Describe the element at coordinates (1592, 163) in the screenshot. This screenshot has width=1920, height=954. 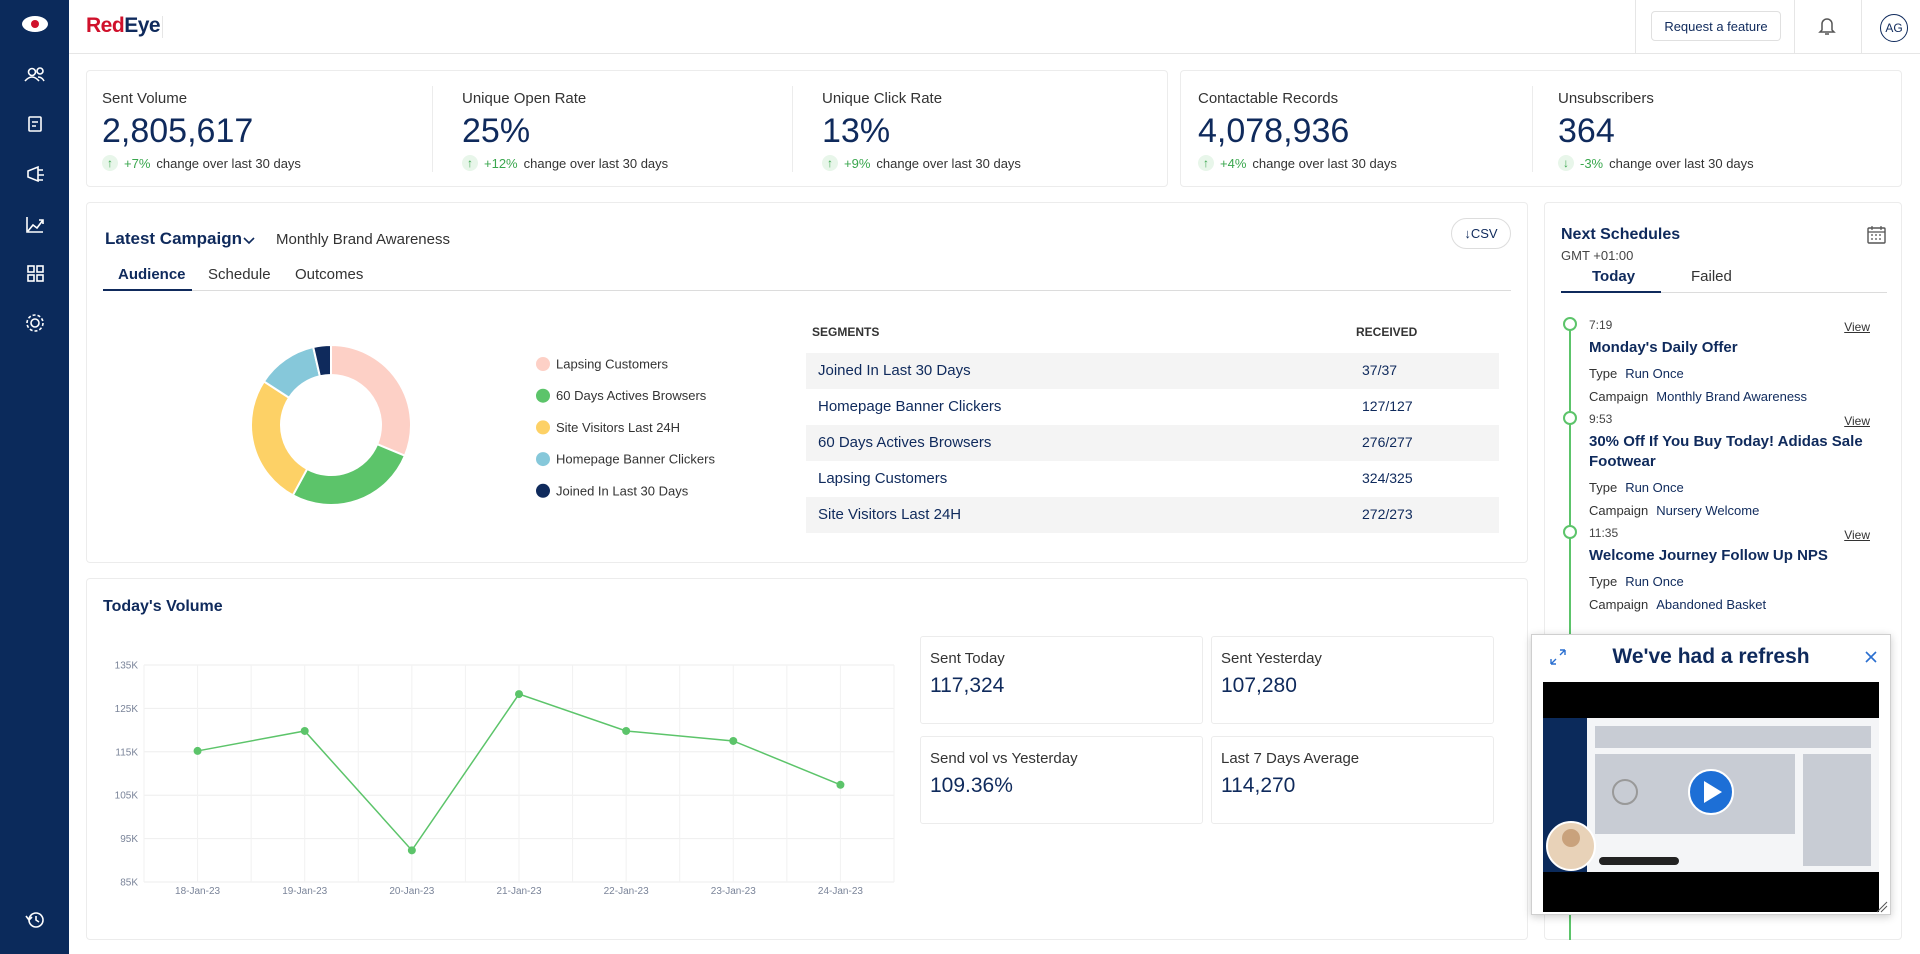
I see `change-value: -3%` at that location.